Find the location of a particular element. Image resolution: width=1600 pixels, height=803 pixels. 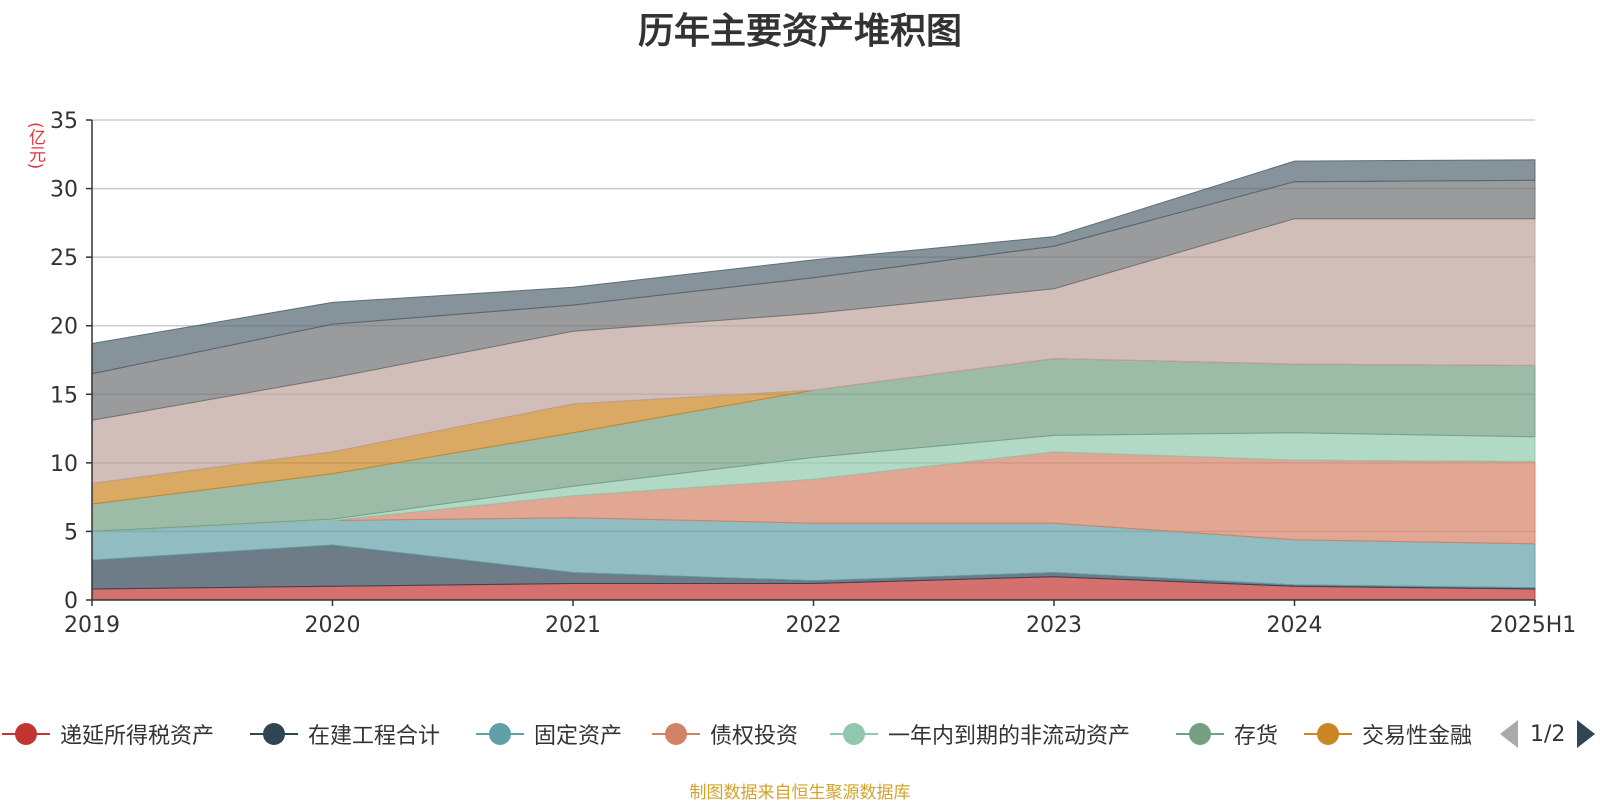

x-tick-label: 2022 is located at coordinates (814, 625).